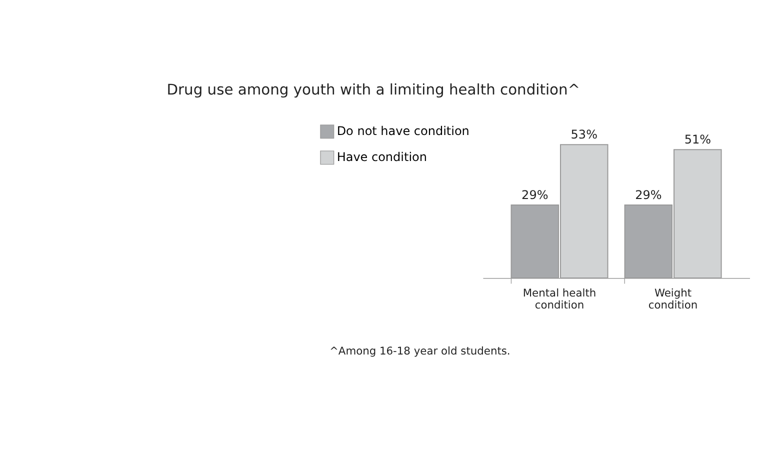  What do you see at coordinates (381, 157) in the screenshot?
I see `legend-label: Have condition` at bounding box center [381, 157].